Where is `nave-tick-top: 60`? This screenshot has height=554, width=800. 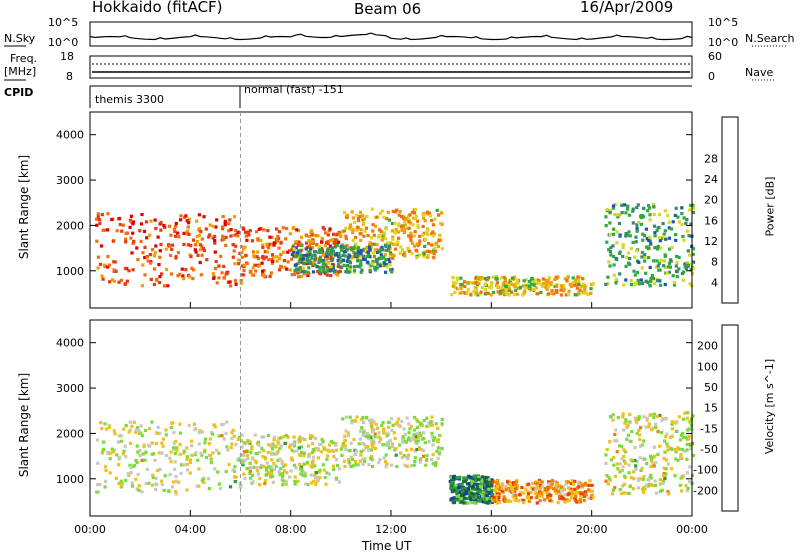
nave-tick-top: 60 is located at coordinates (715, 56).